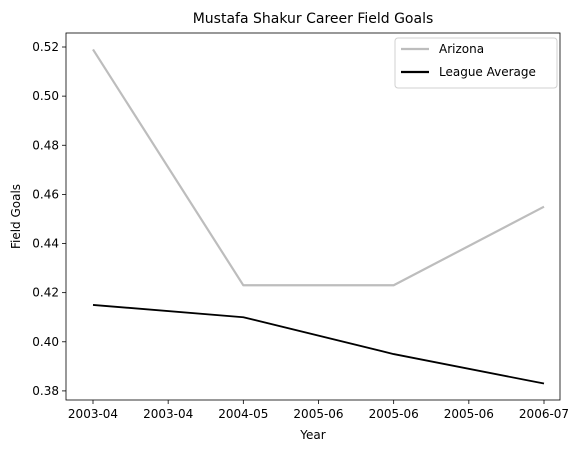 This screenshot has height=453, width=582. What do you see at coordinates (312, 435) in the screenshot?
I see `x-axis-label: Year` at bounding box center [312, 435].